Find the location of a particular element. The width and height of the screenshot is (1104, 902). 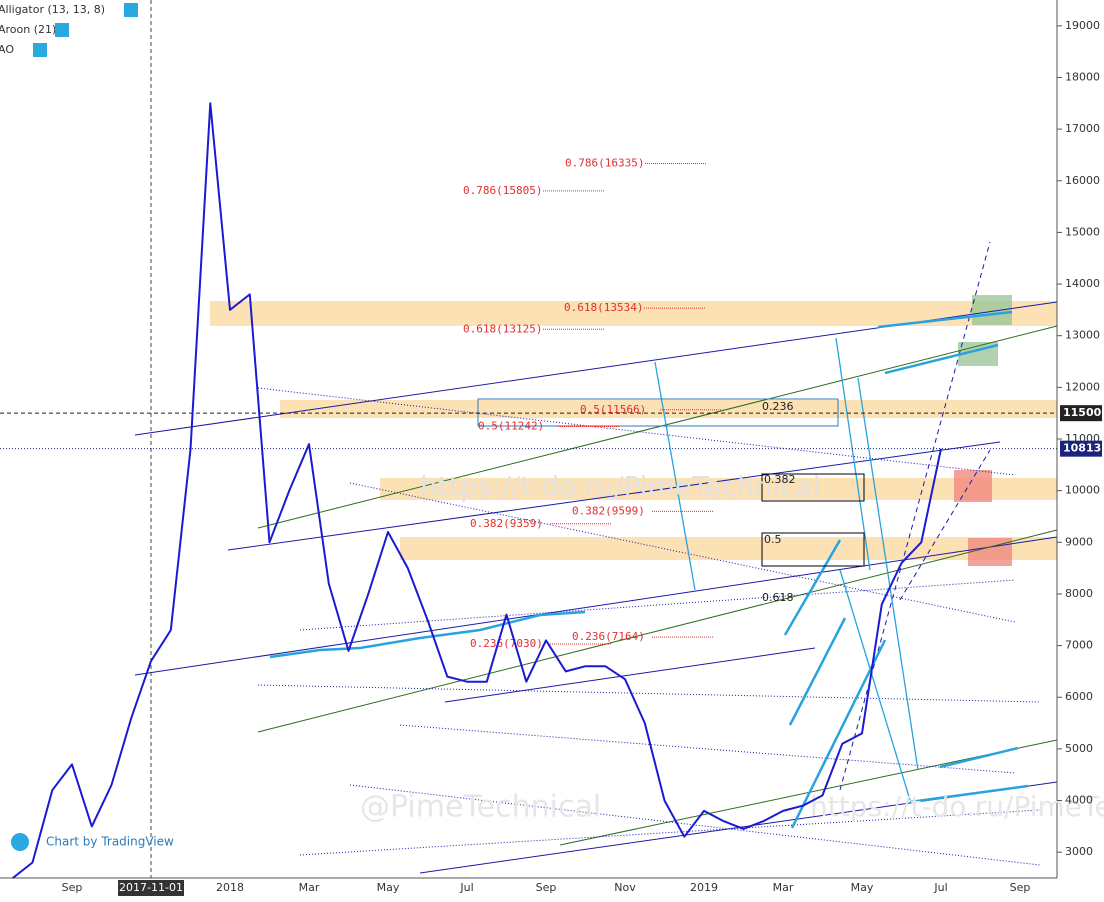

indicator-label: AO is located at coordinates (7, 49).